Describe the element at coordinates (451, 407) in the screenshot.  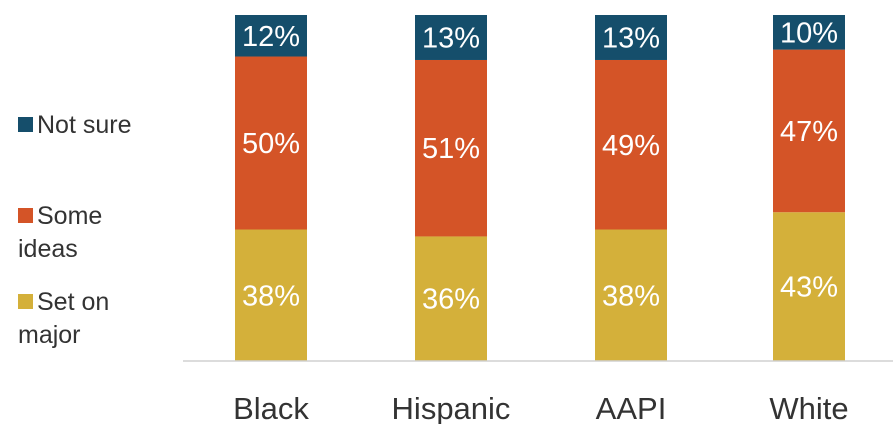
I see `category-label-hispanic: Hispanic` at that location.